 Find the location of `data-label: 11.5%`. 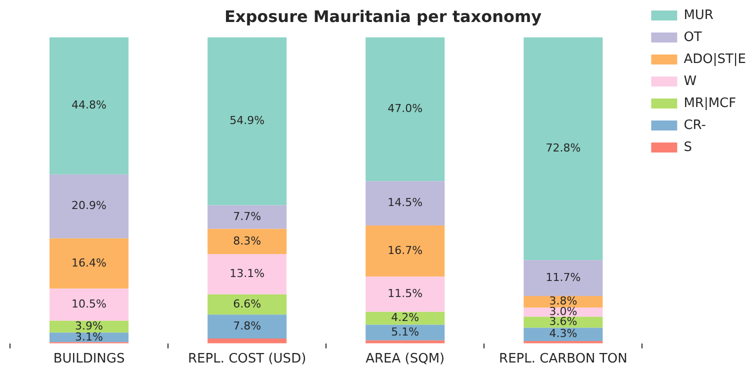

data-label: 11.5% is located at coordinates (405, 293).